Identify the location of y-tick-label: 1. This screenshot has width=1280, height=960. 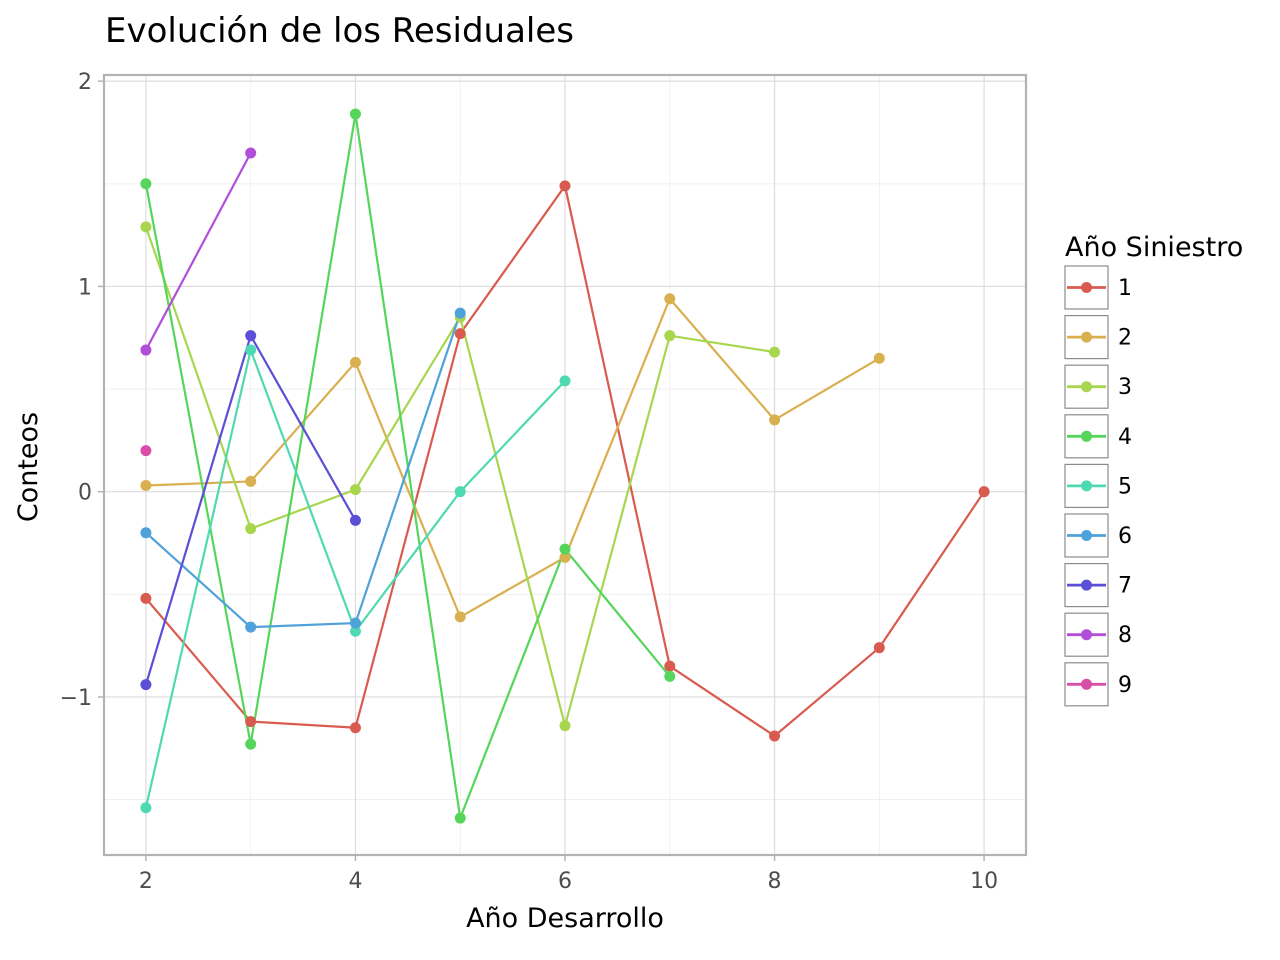
(85, 287).